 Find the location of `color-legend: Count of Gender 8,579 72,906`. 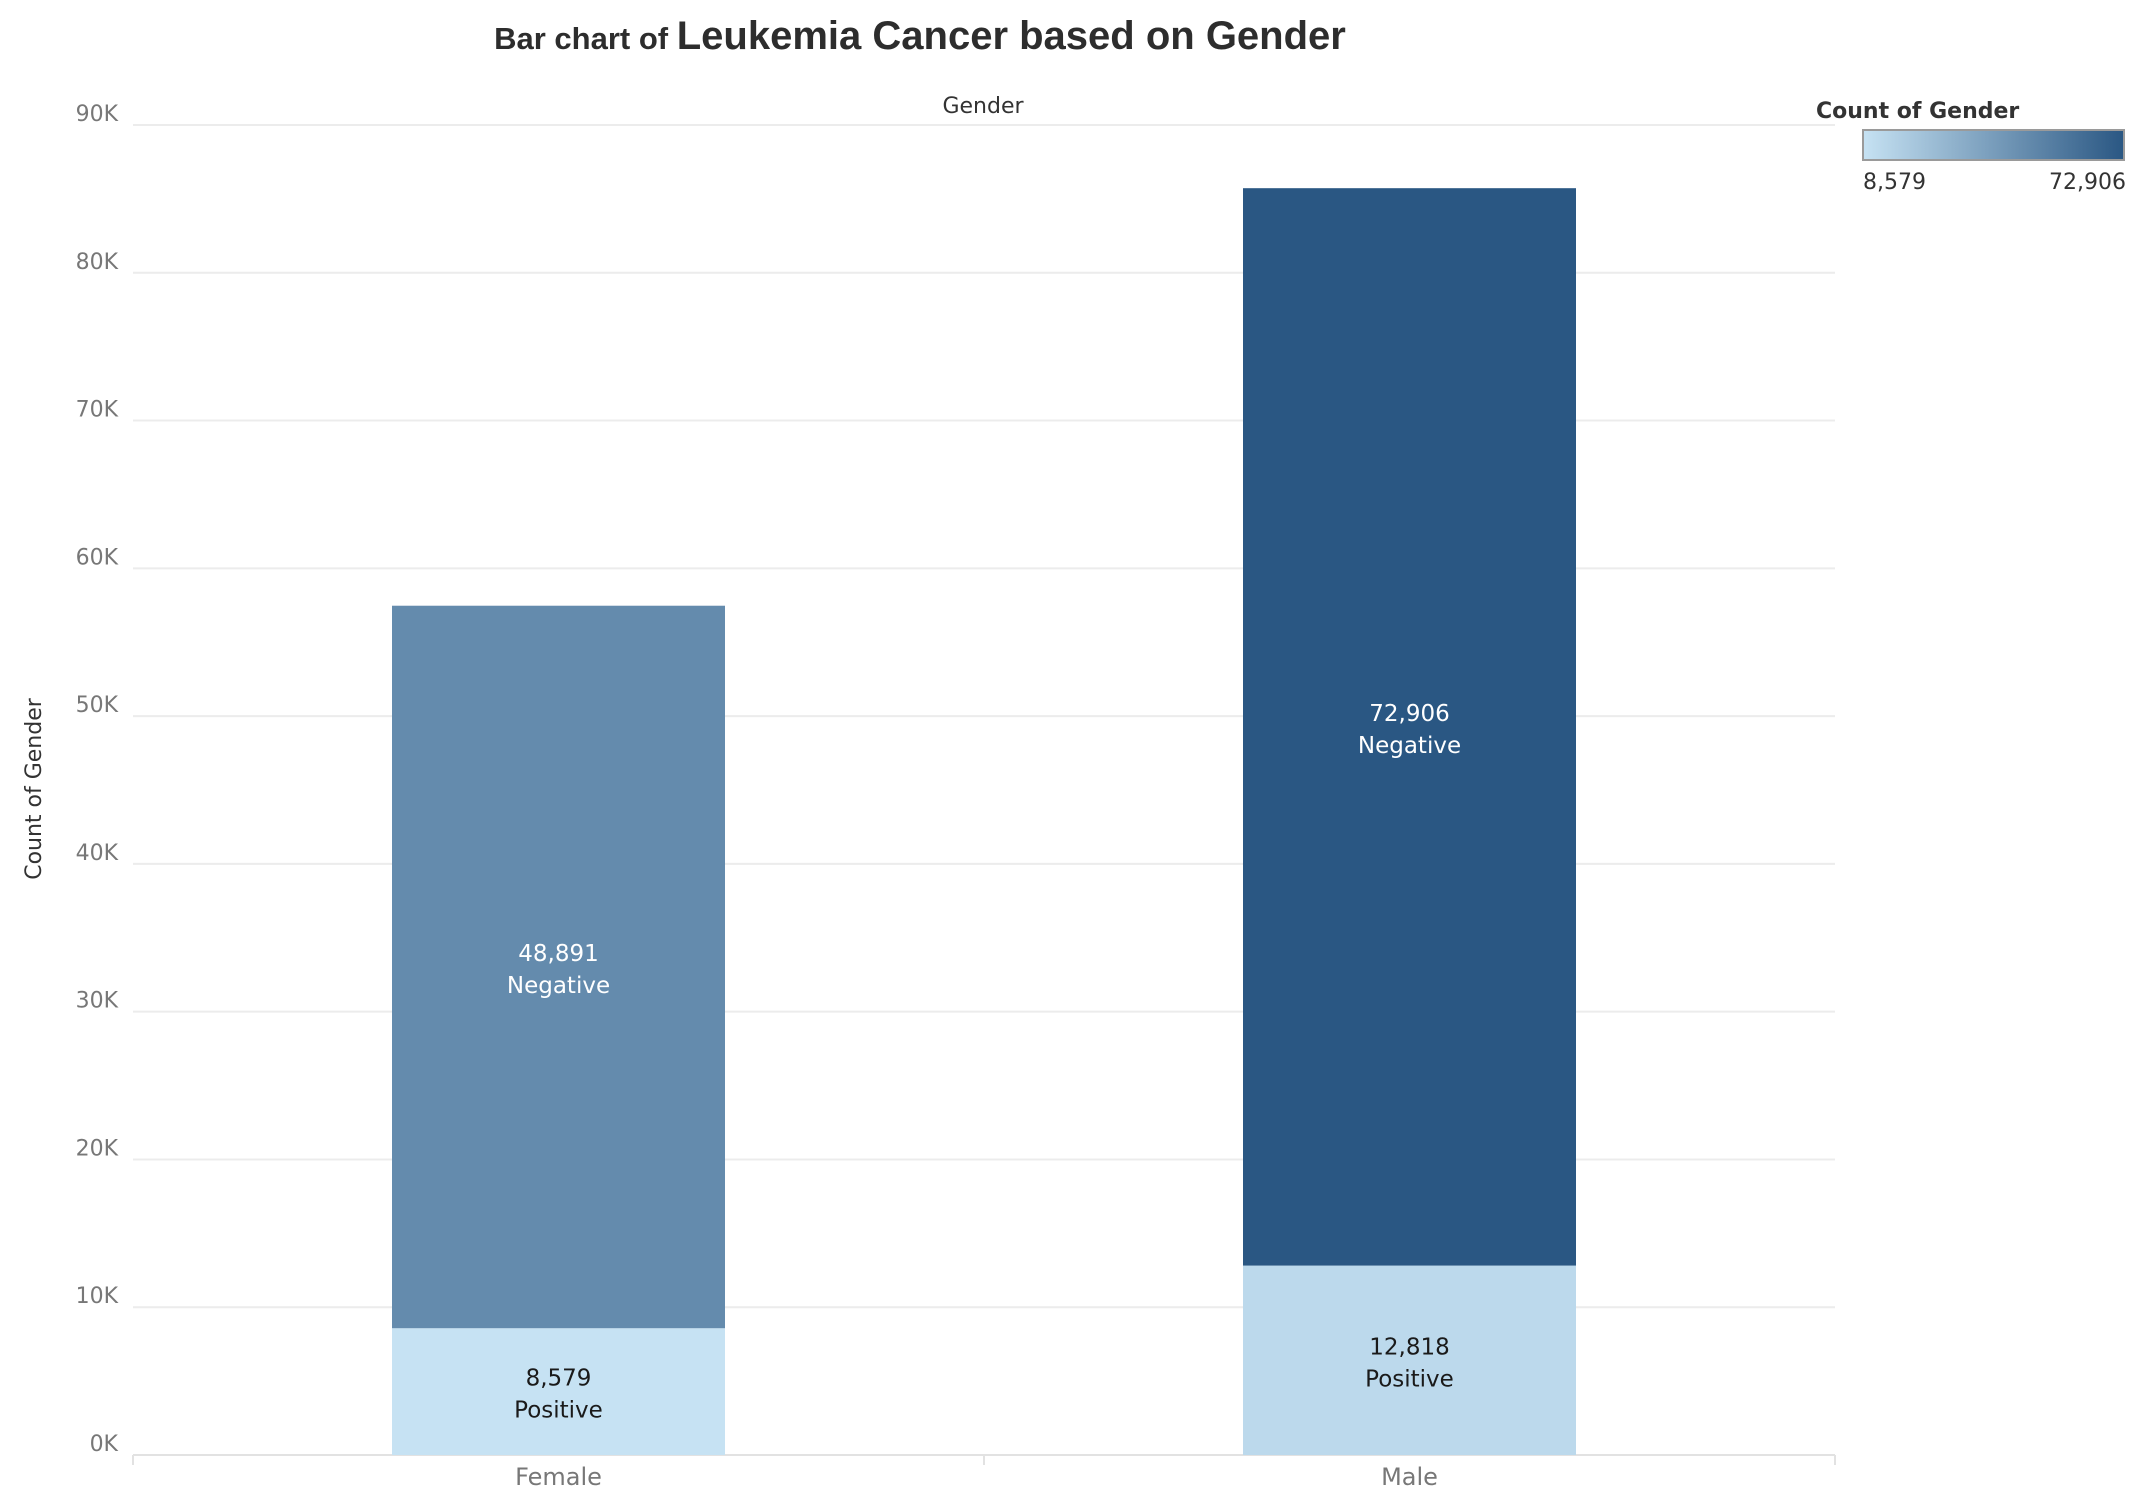

color-legend: Count of Gender 8,579 72,906 is located at coordinates (1971, 147).